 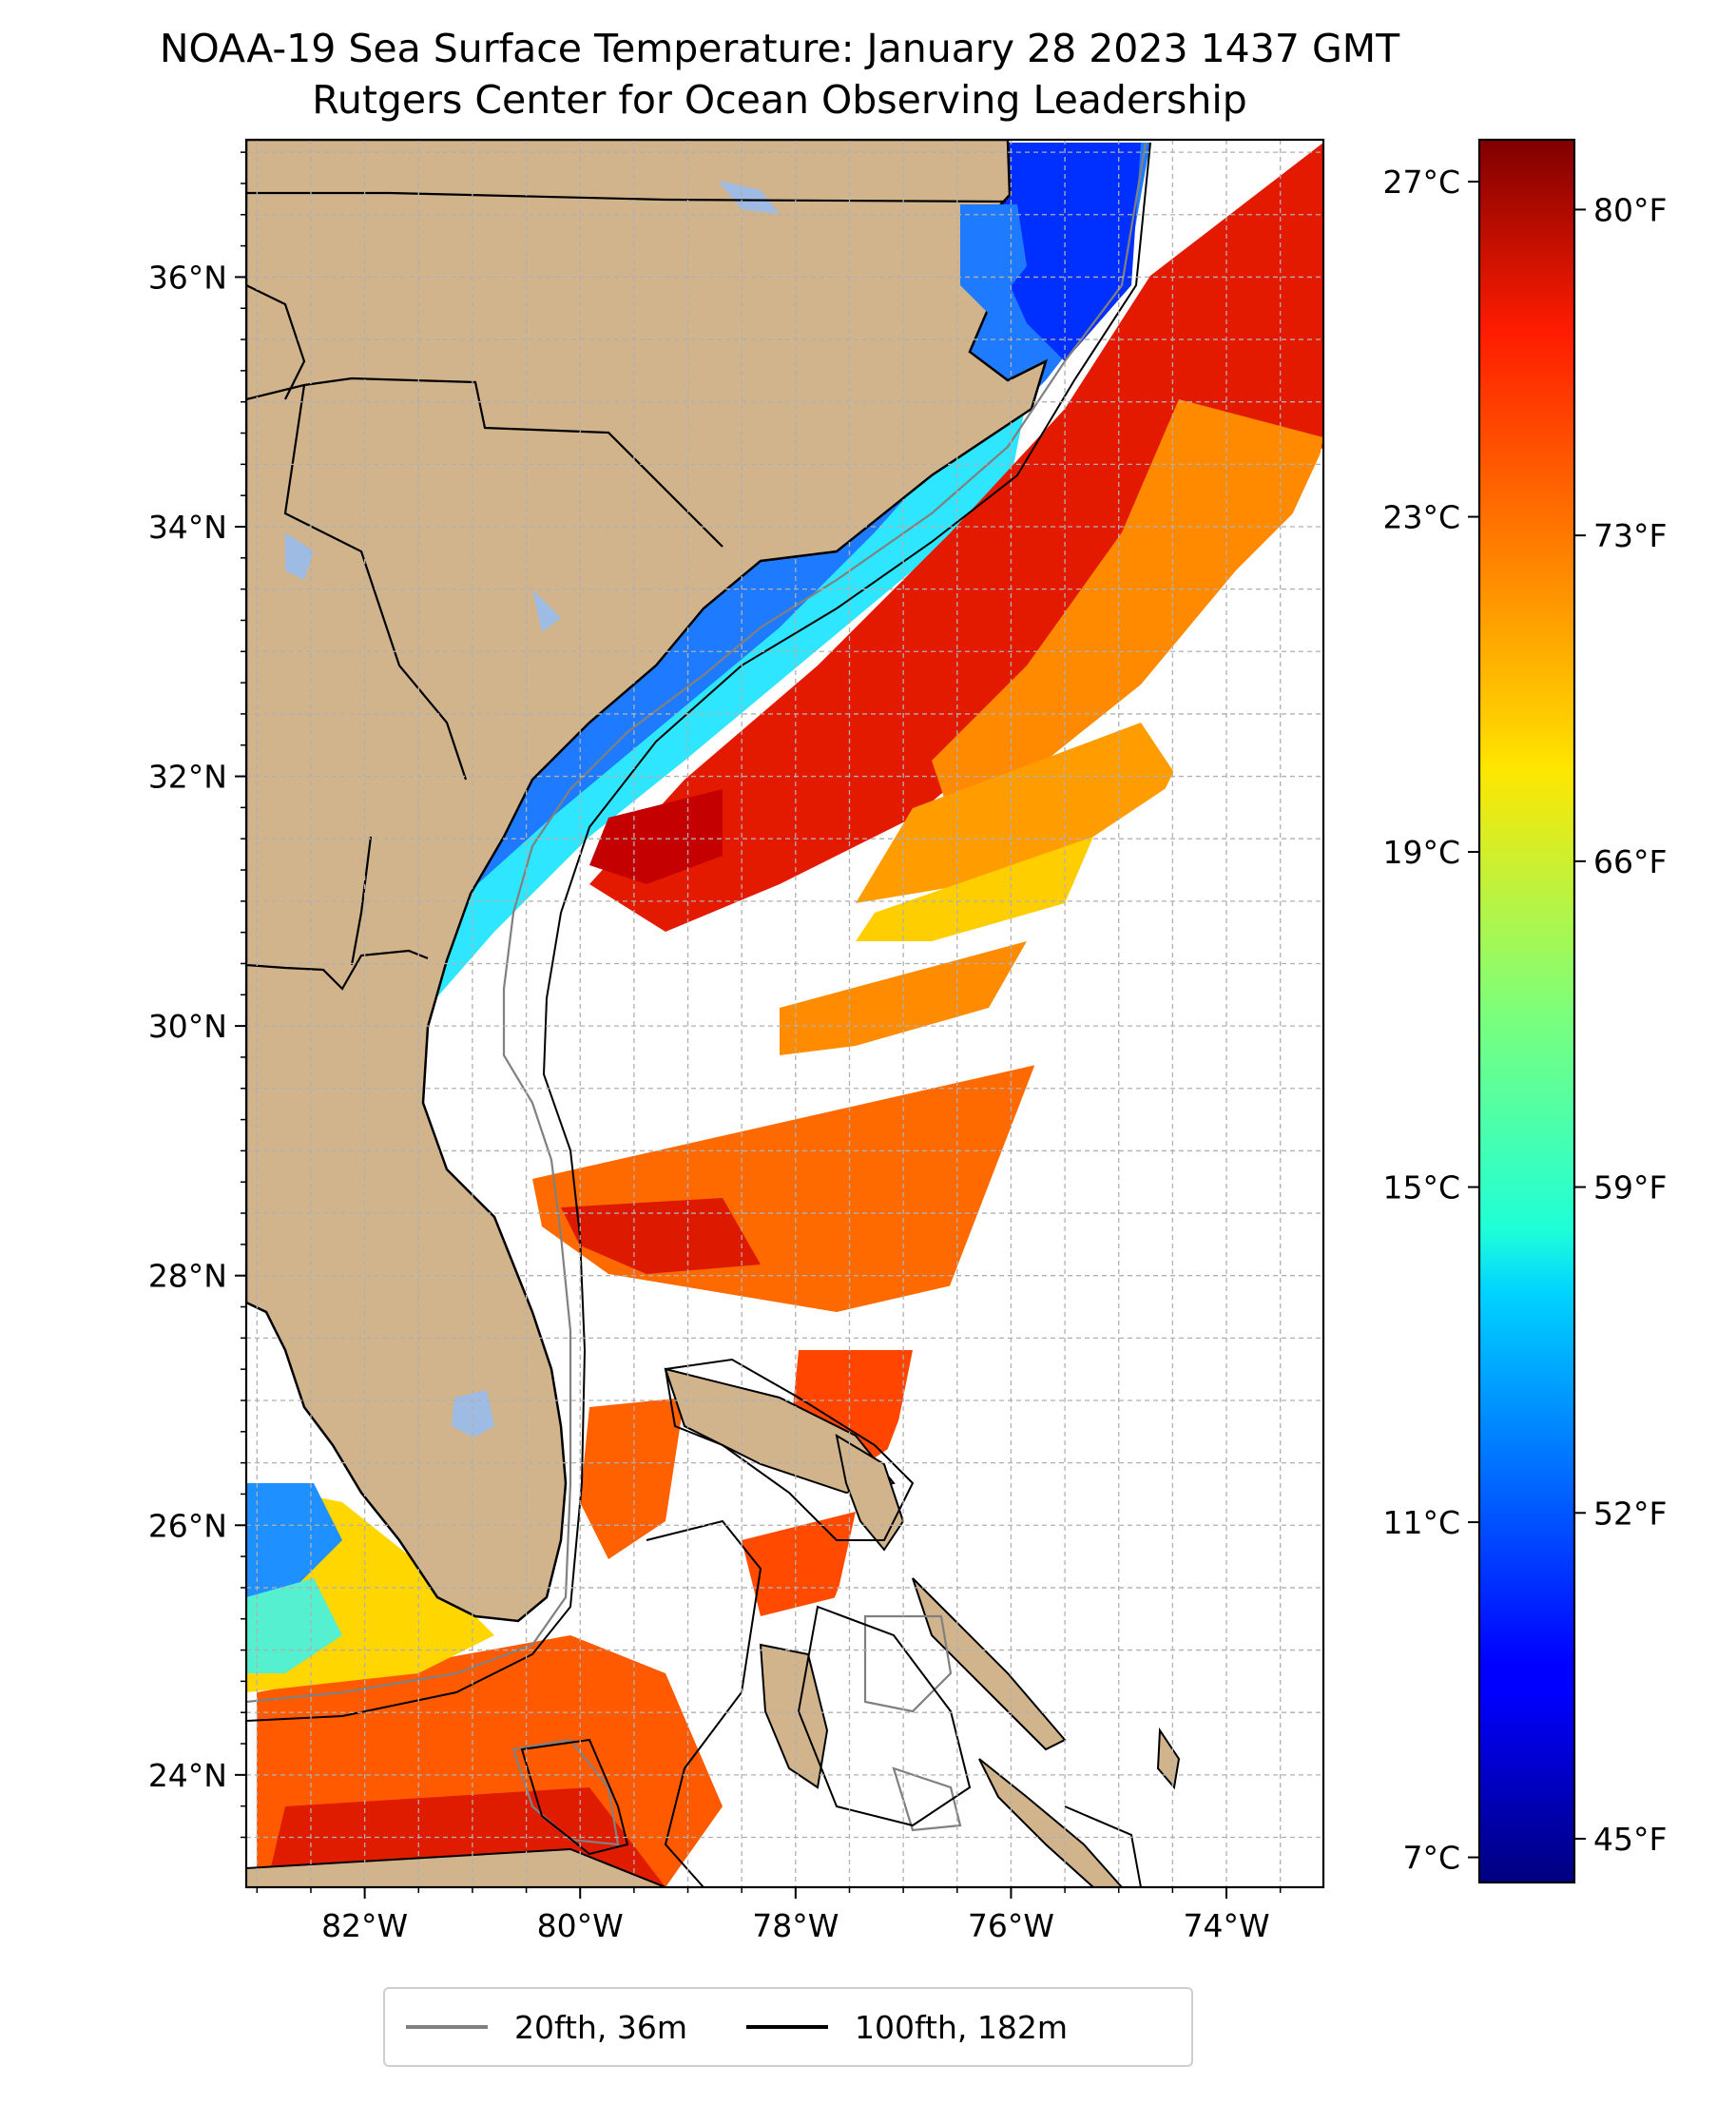 What do you see at coordinates (188, 1276) in the screenshot?
I see `y-tick-label: 28°N` at bounding box center [188, 1276].